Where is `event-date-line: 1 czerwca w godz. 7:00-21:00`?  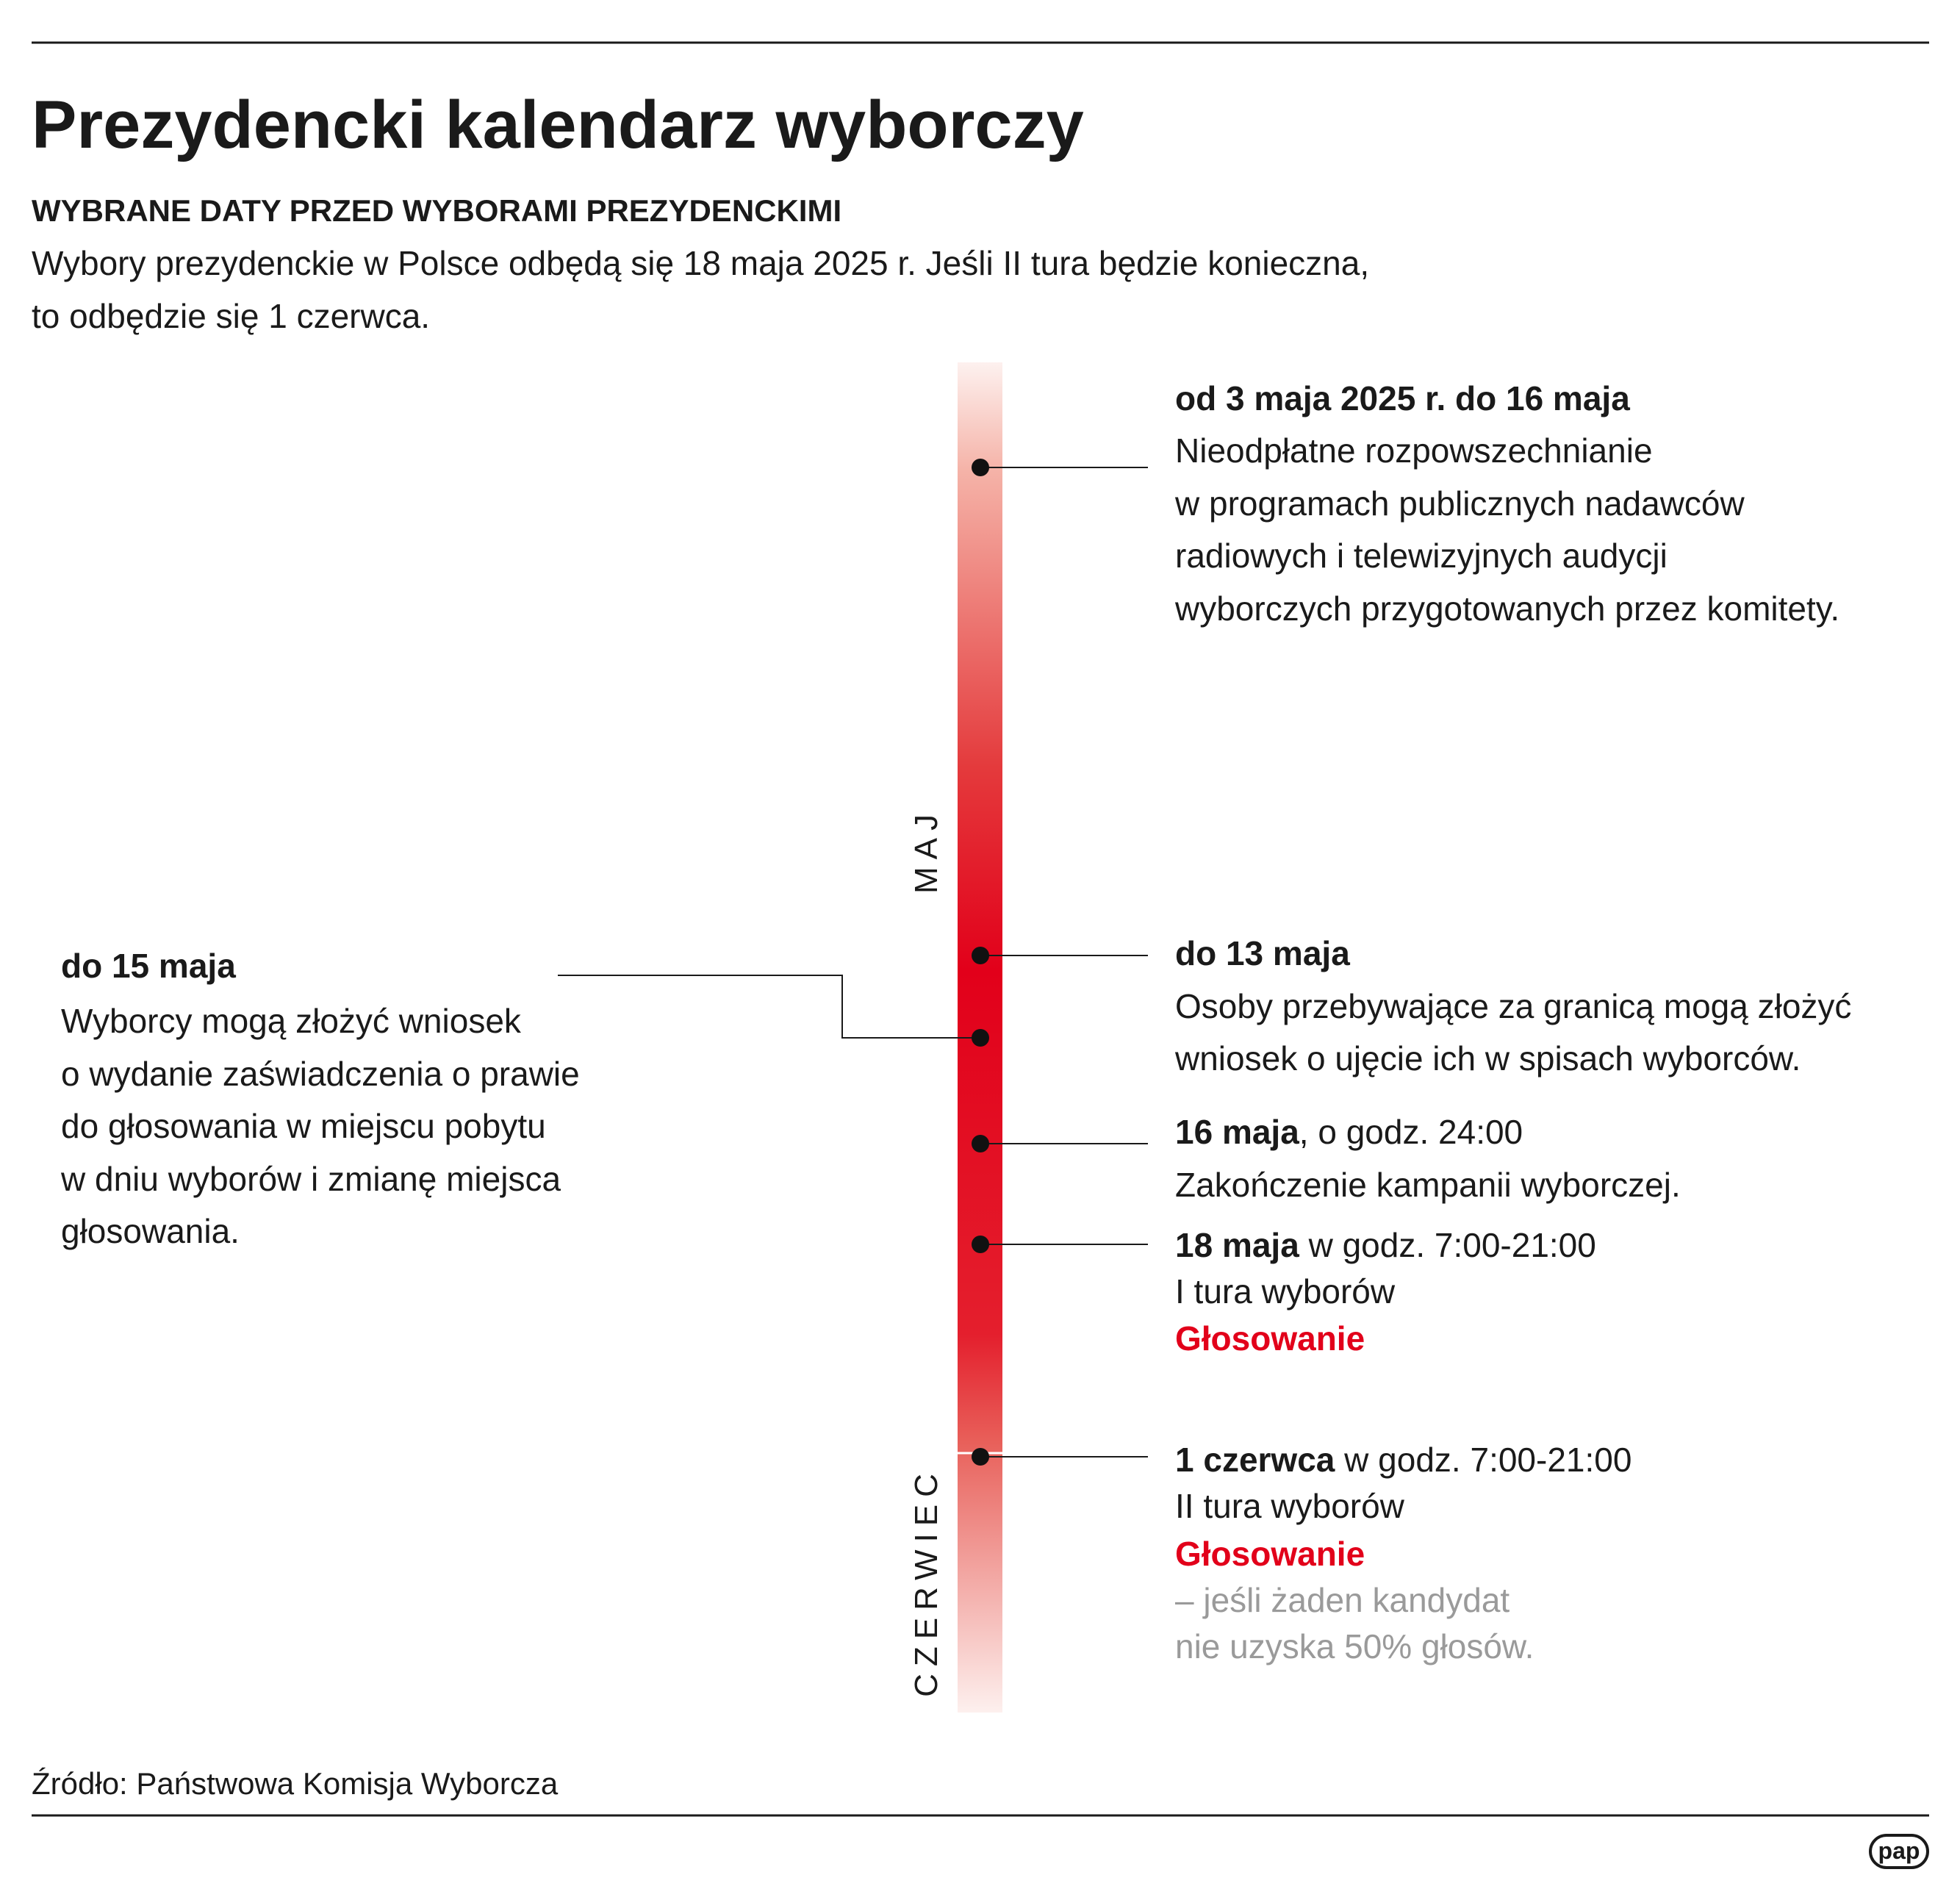
event-date-line: 1 czerwca w godz. 7:00-21:00 is located at coordinates (1403, 1460).